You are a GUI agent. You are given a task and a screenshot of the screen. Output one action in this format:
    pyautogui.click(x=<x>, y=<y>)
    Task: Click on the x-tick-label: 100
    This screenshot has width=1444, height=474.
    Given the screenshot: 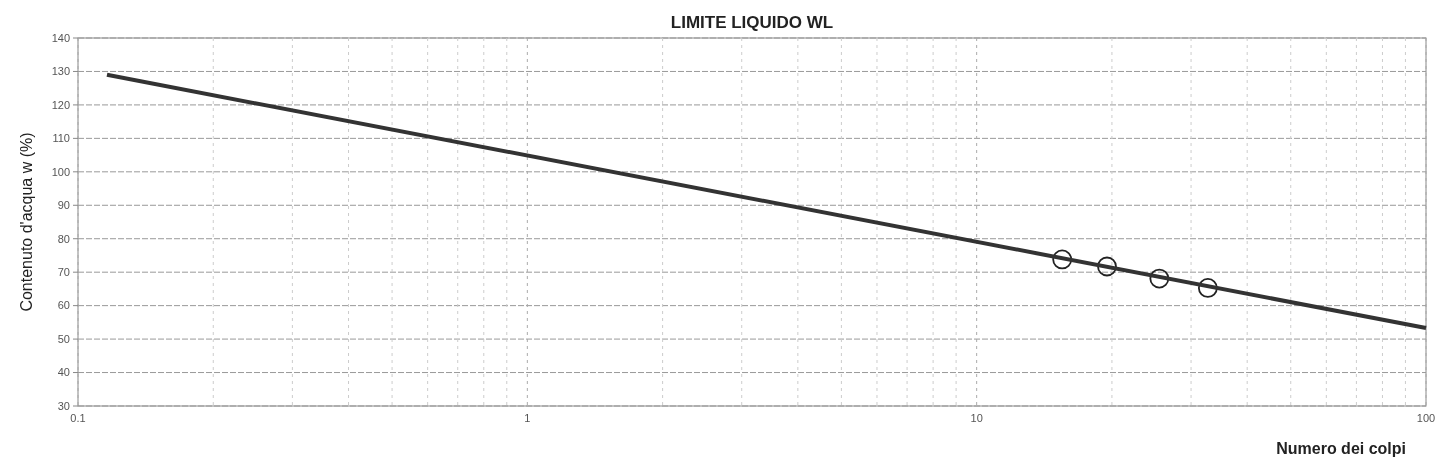 What is the action you would take?
    pyautogui.click(x=1426, y=418)
    